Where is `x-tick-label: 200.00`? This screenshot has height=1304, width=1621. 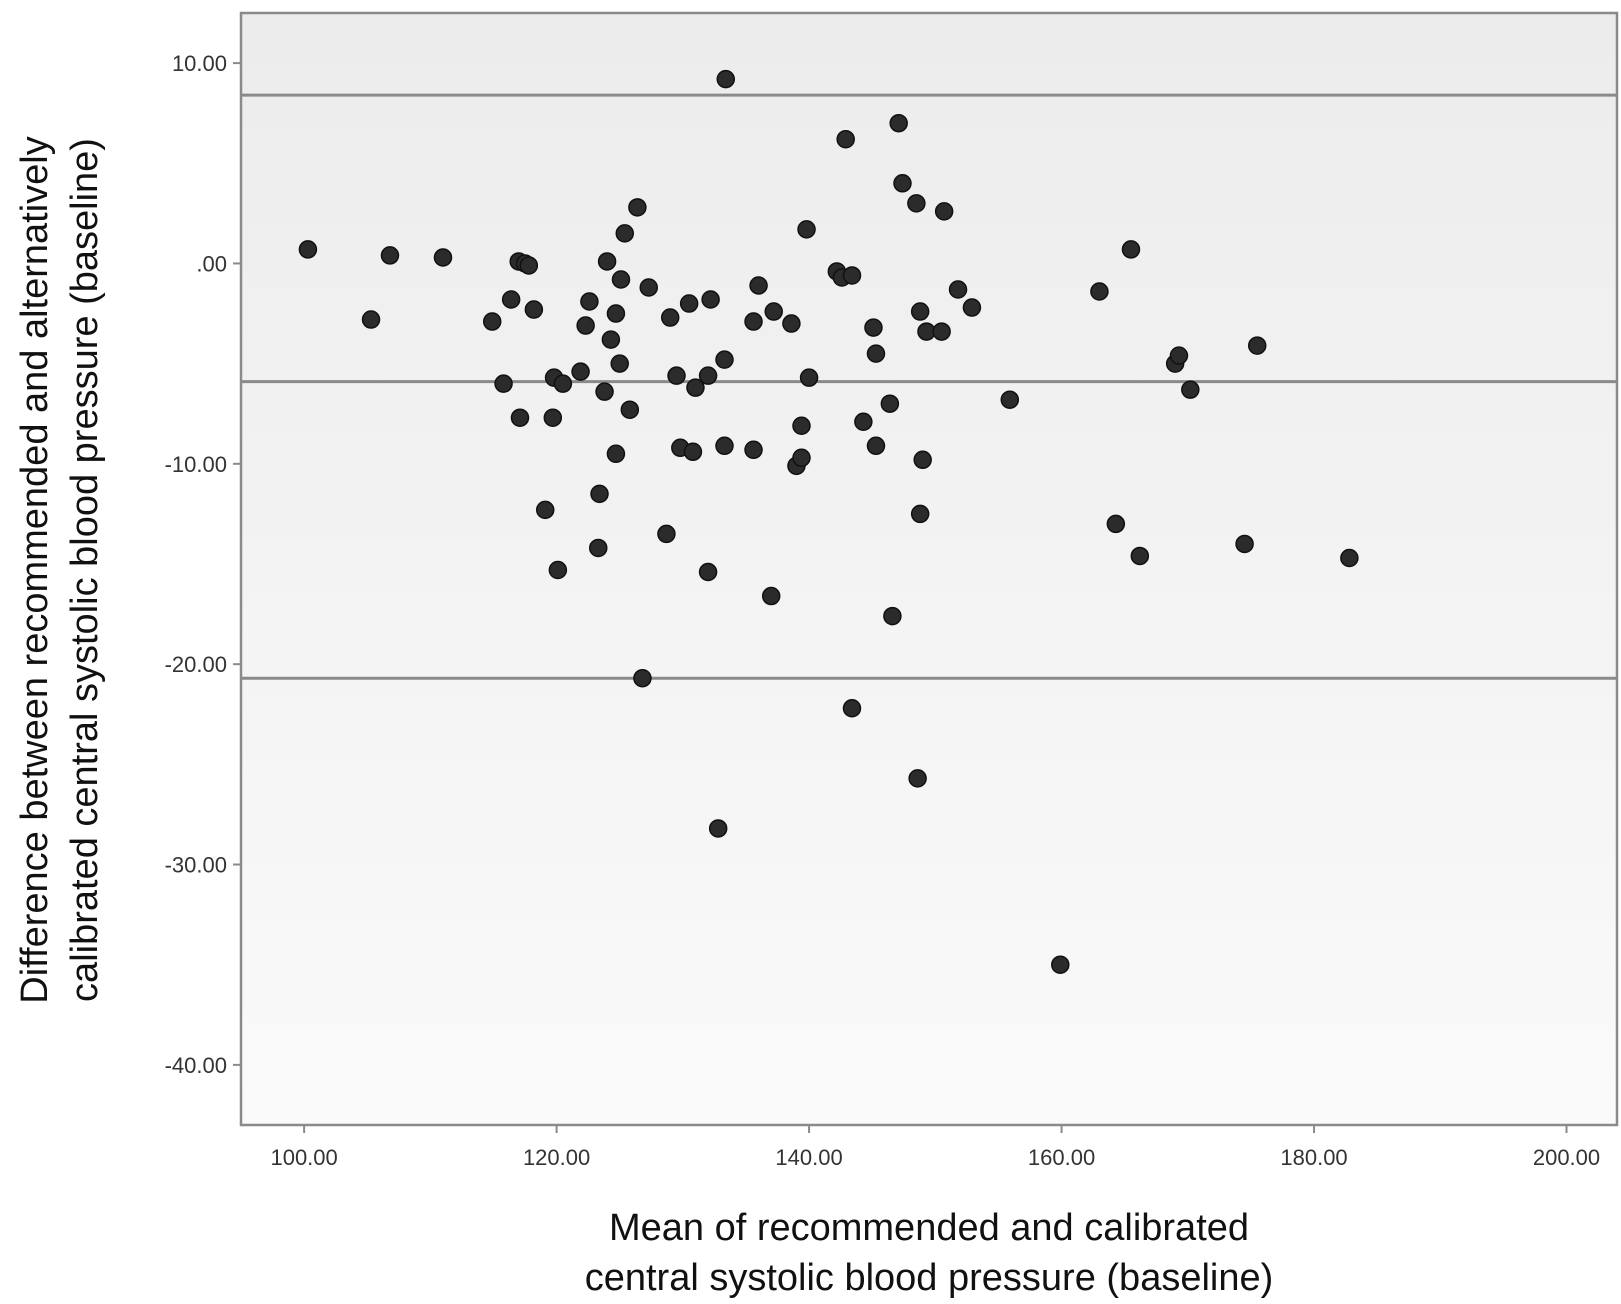
x-tick-label: 200.00 is located at coordinates (1566, 1157).